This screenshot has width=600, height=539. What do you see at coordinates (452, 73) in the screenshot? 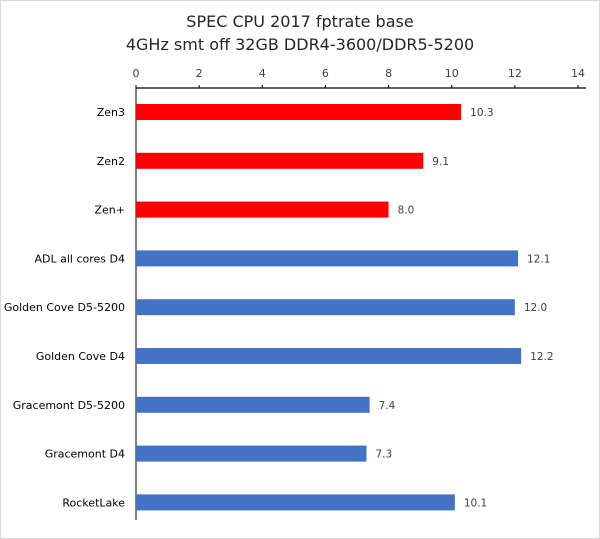
I see `x-tick-label: 10` at bounding box center [452, 73].